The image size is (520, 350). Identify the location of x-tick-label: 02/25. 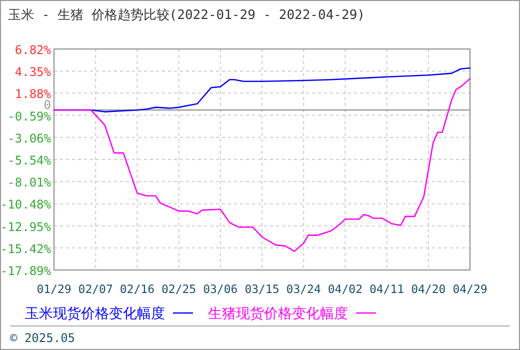
(178, 289).